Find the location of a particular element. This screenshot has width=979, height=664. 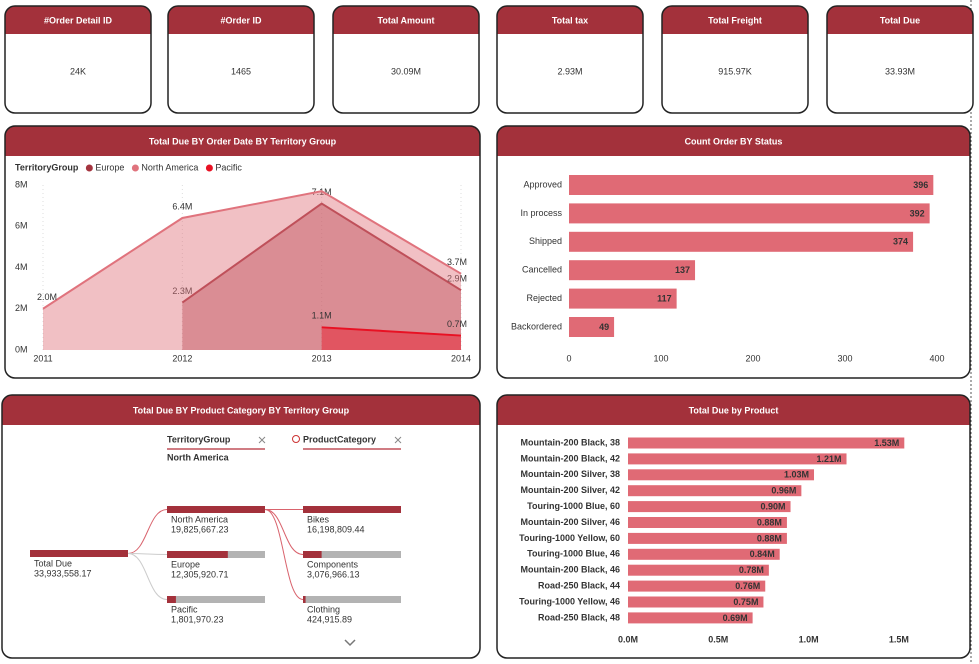

data-label: 0.90M is located at coordinates (773, 506).